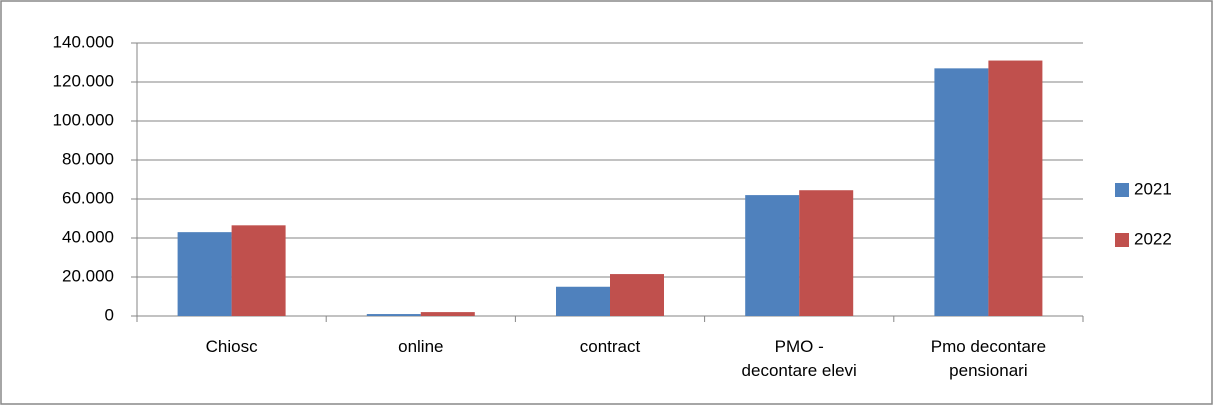 This screenshot has height=405, width=1213. What do you see at coordinates (799, 358) in the screenshot?
I see `x-tick-label: PMO - decontare elevi` at bounding box center [799, 358].